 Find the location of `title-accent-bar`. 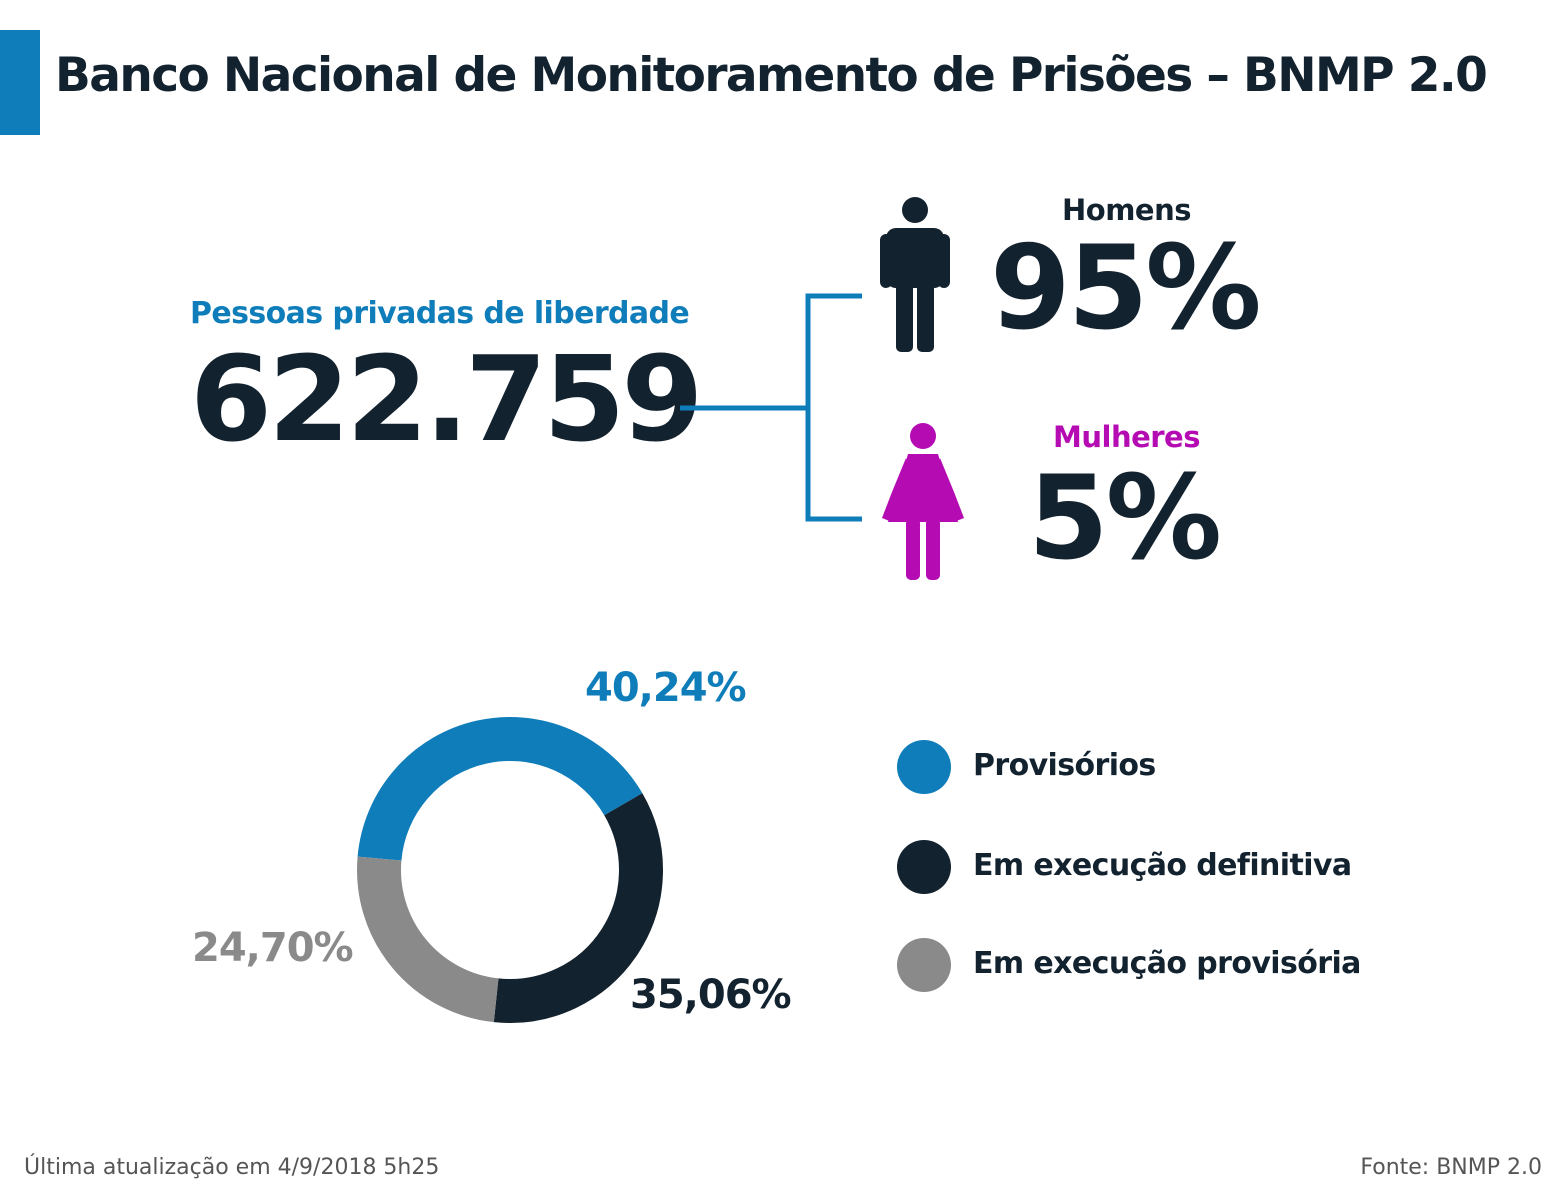

title-accent-bar is located at coordinates (20, 82).